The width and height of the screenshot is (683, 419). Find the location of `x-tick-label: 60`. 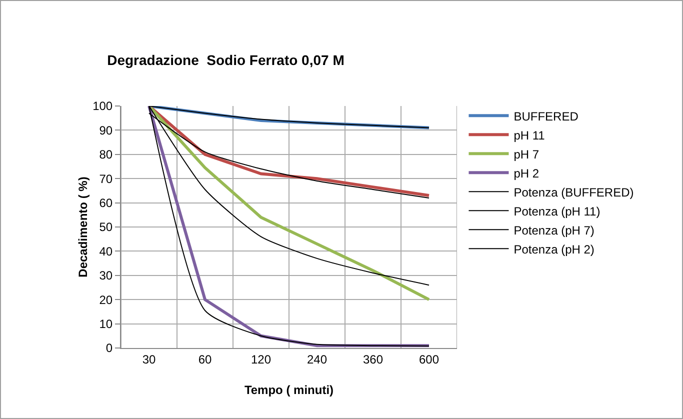

x-tick-label: 60 is located at coordinates (205, 359).